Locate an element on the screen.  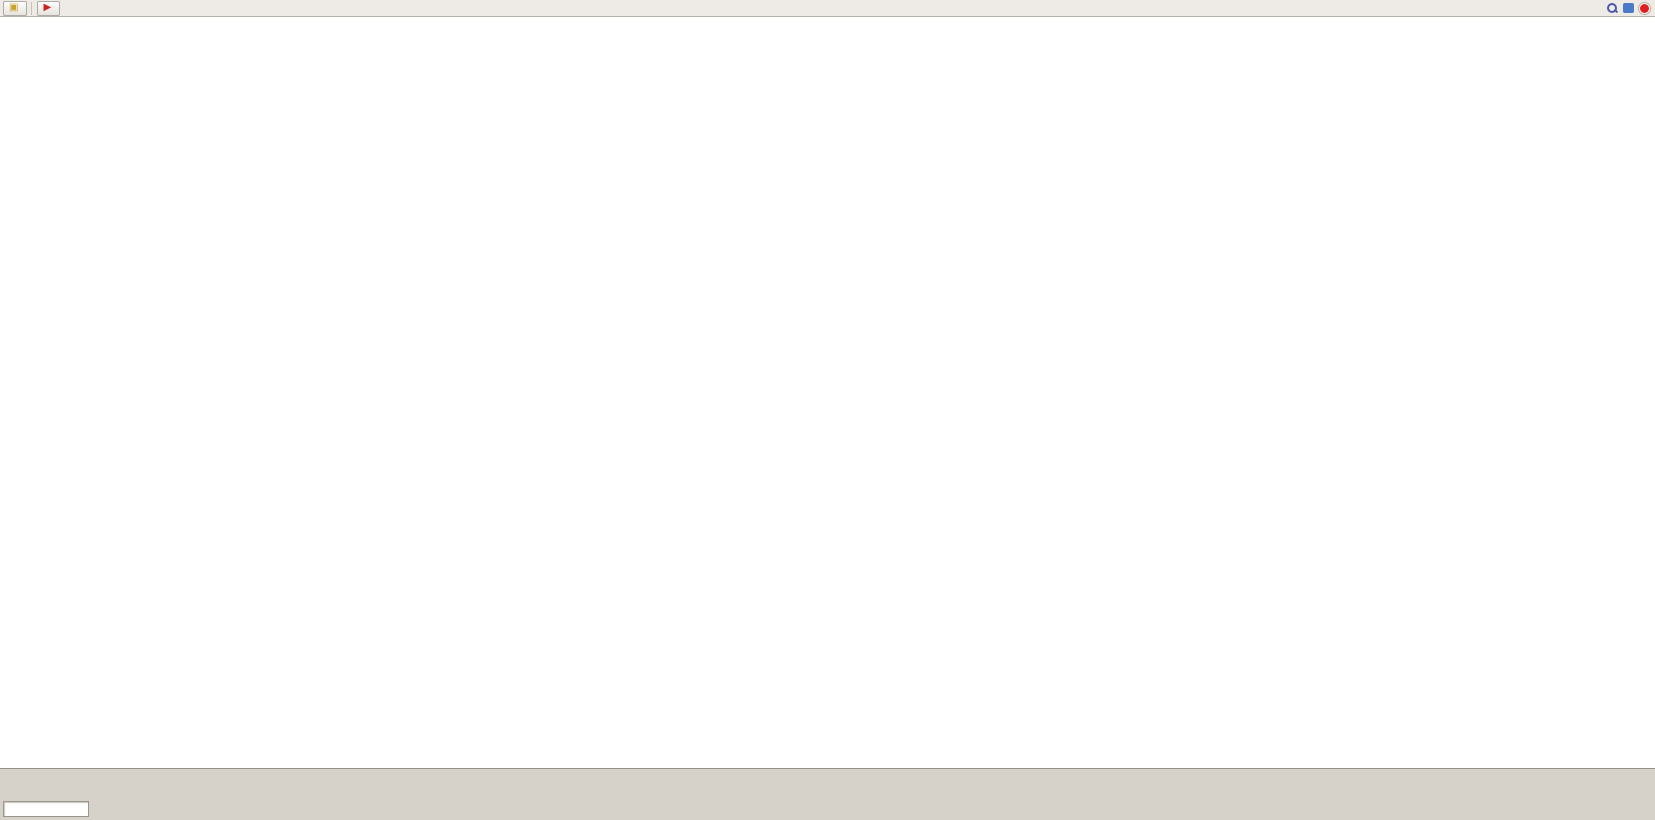
main-toolbar: ▣ ▶ is located at coordinates (827, 8).